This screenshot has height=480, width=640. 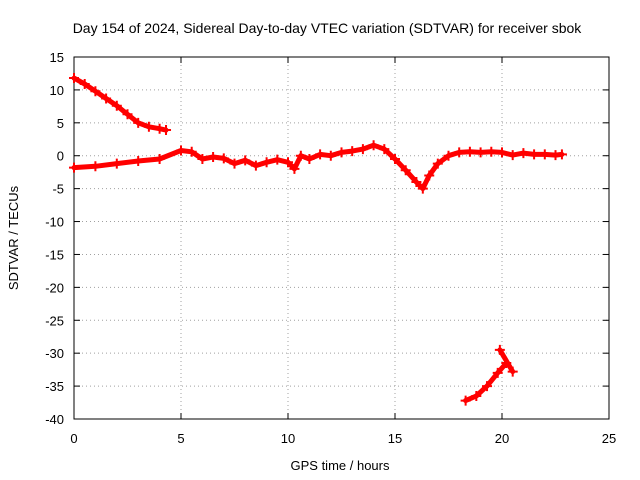 I want to click on y-tick-label: -20, so click(x=54, y=287).